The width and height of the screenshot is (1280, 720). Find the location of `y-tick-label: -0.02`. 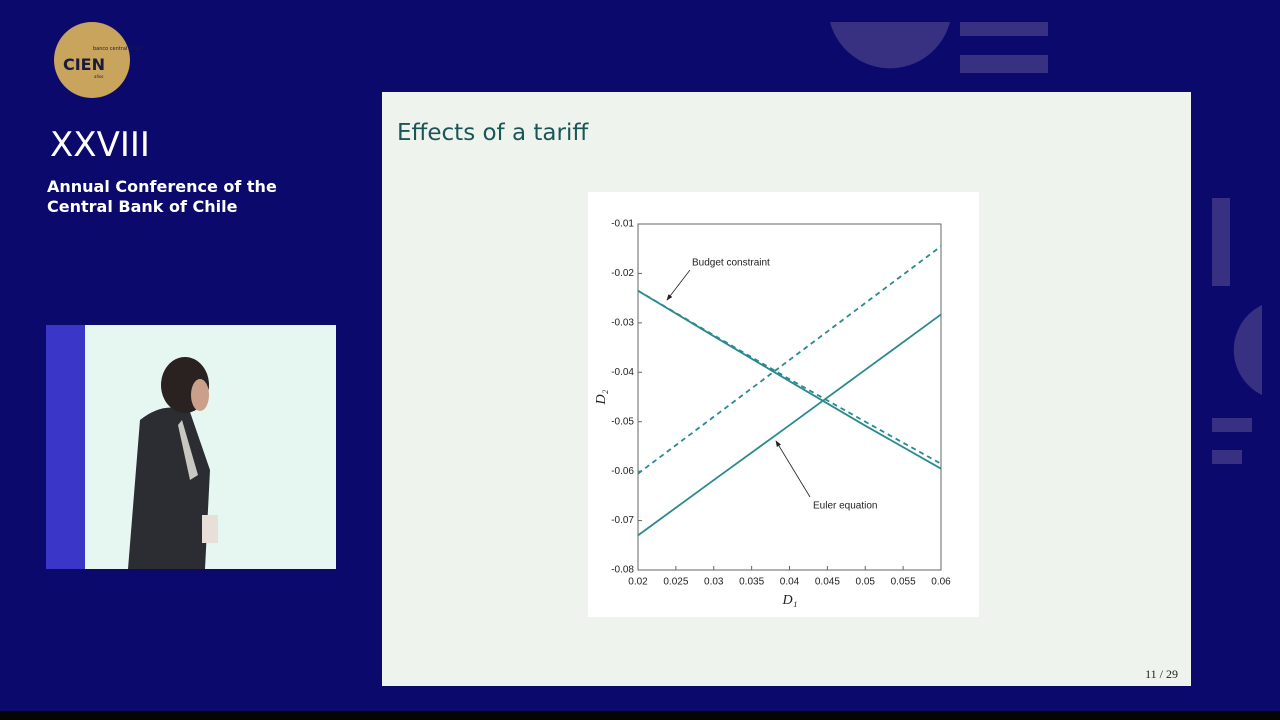

y-tick-label: -0.02 is located at coordinates (622, 273).